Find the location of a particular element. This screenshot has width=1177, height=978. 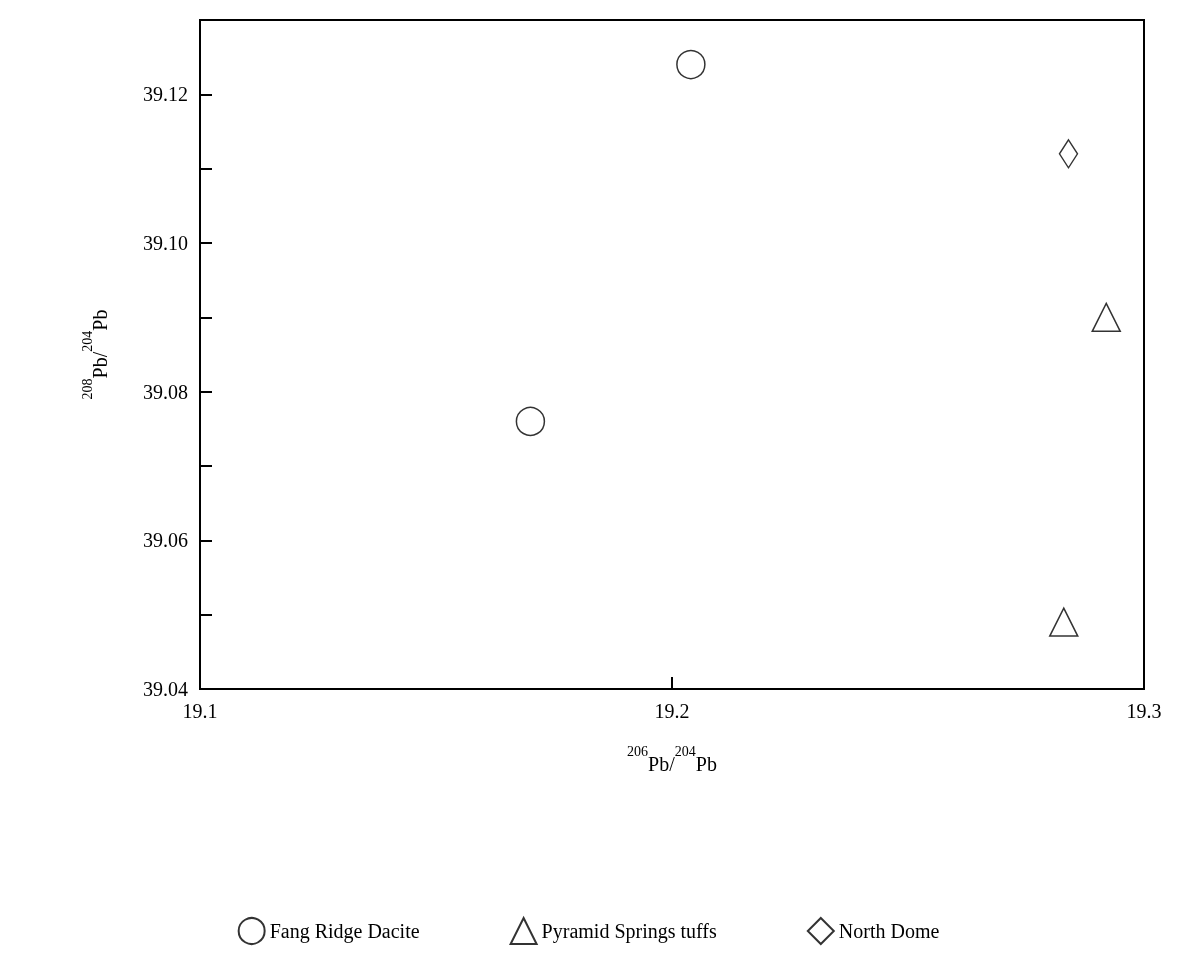

x-tick-label: 19.1 is located at coordinates (200, 711).